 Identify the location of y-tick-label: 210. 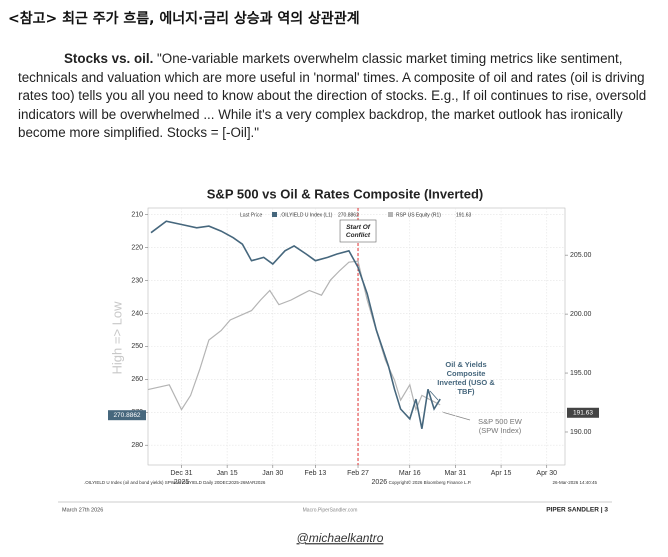
(137, 214).